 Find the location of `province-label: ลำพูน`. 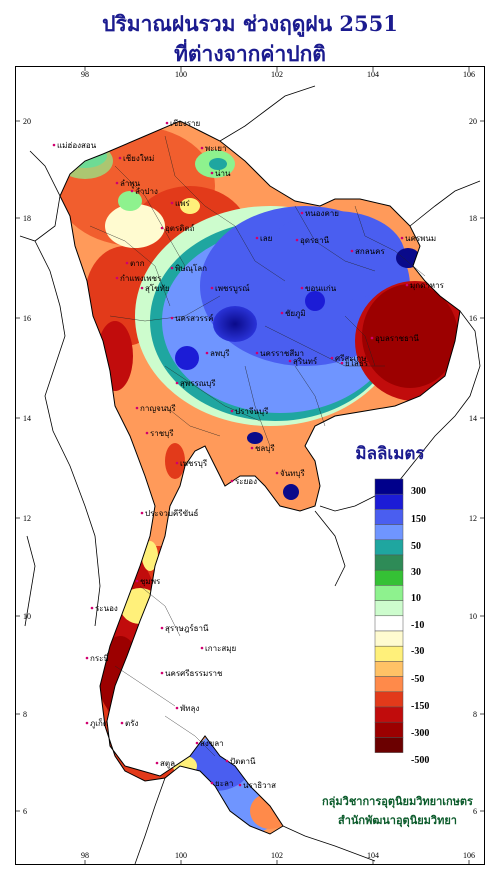

province-label: ลำพูน is located at coordinates (130, 184).